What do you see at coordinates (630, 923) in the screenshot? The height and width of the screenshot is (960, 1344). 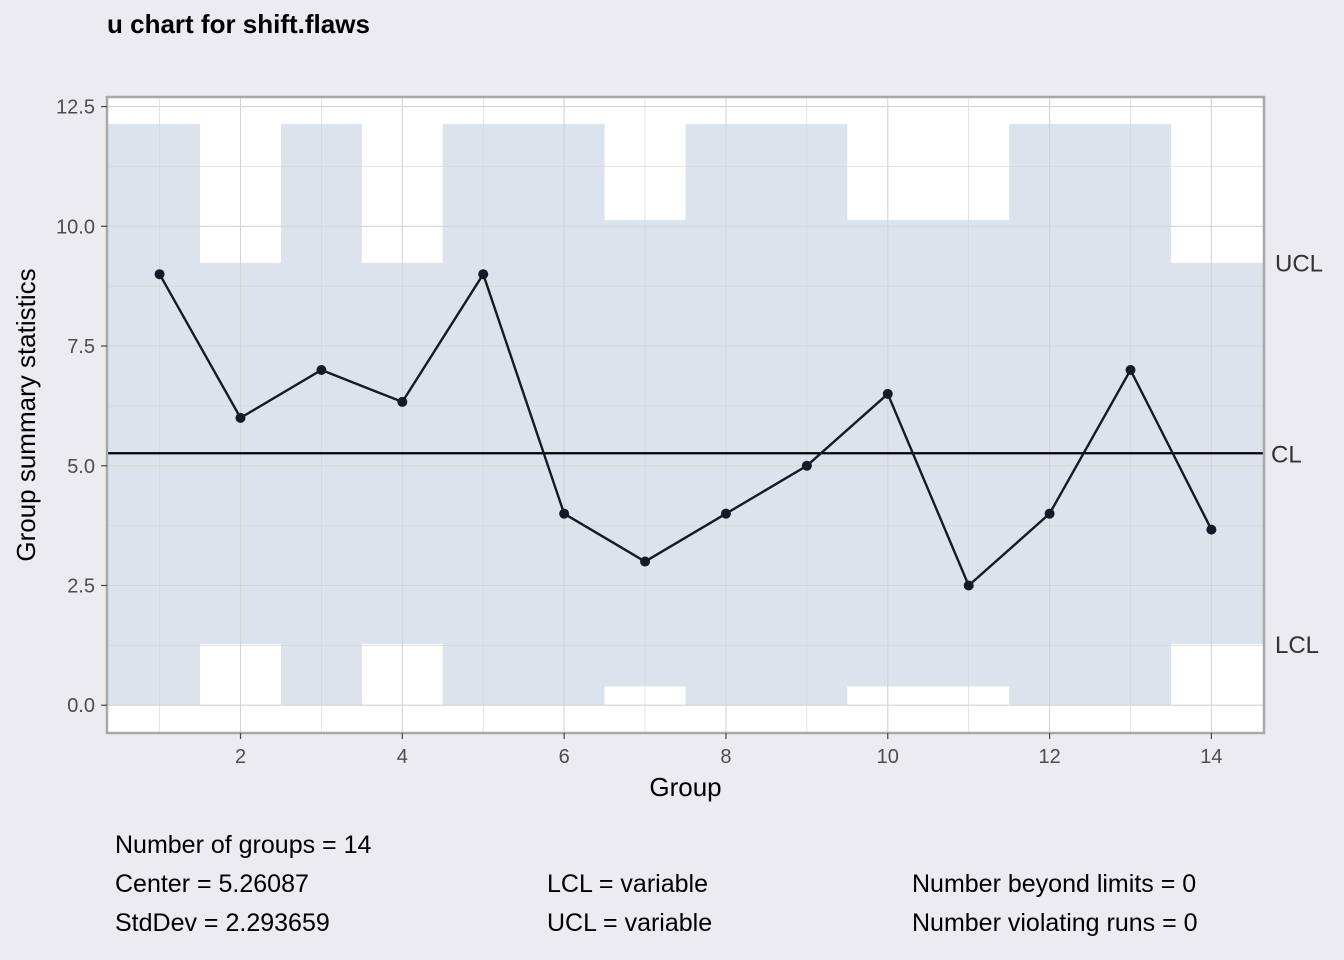 I see `stat-ucl: UCL = variable` at bounding box center [630, 923].